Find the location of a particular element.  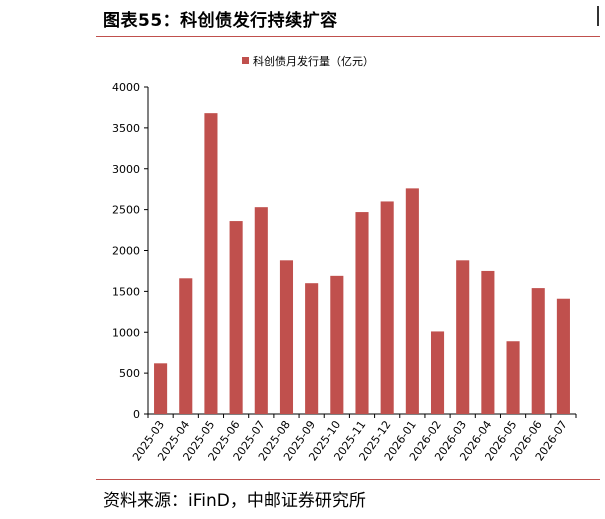

legend: 科创债月发行量（亿元） is located at coordinates (308, 61).